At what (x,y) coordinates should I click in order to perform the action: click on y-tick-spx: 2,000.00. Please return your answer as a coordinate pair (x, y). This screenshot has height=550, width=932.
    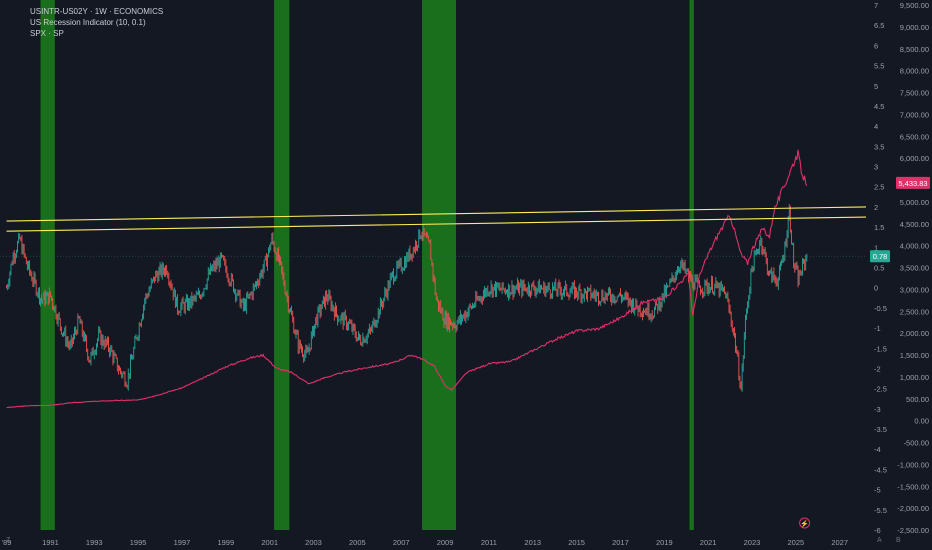
    Looking at the image, I should click on (914, 333).